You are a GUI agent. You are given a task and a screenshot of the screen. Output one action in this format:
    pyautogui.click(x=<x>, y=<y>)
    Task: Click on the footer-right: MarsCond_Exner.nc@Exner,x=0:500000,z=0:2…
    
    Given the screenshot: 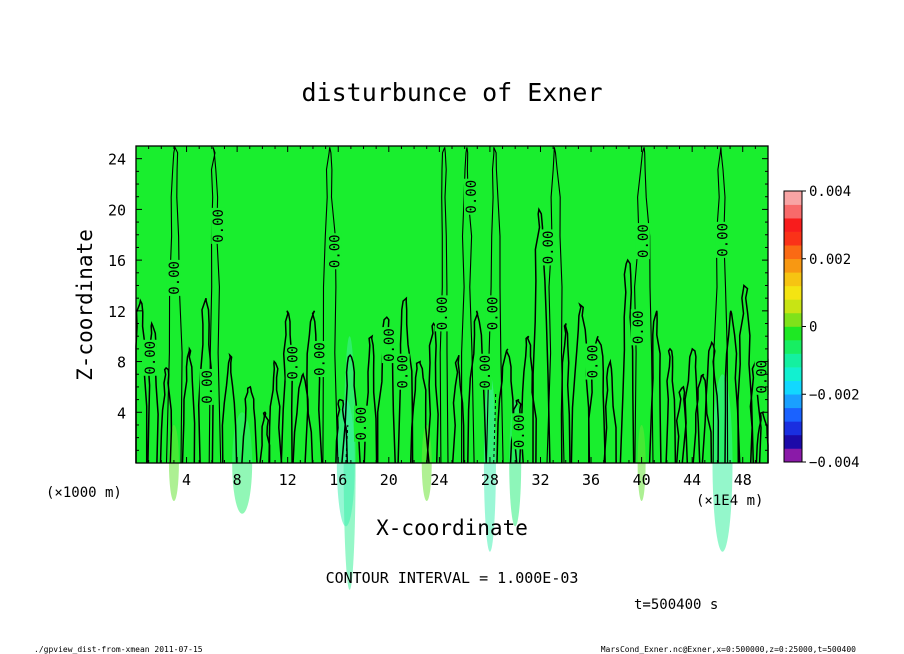 What is the action you would take?
    pyautogui.click(x=728, y=649)
    